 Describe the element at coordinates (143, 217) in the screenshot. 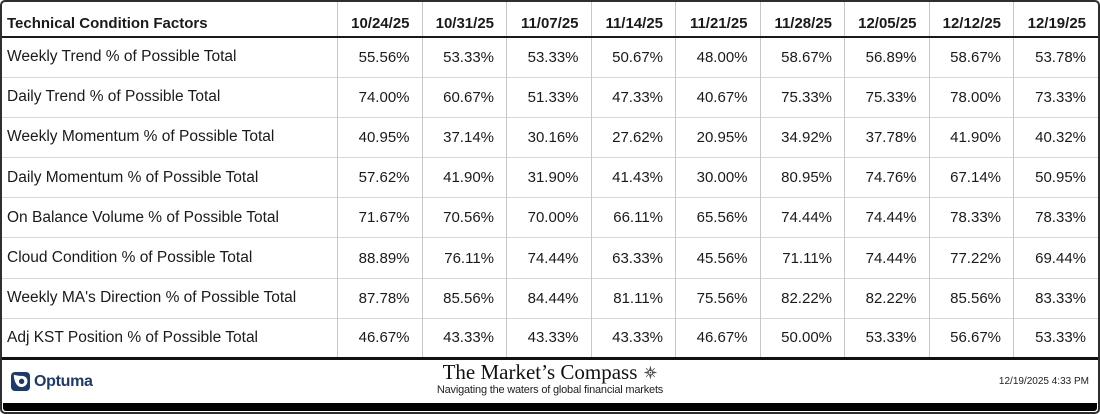

I see `row-label: On Balance Volume % of Possible Total` at that location.